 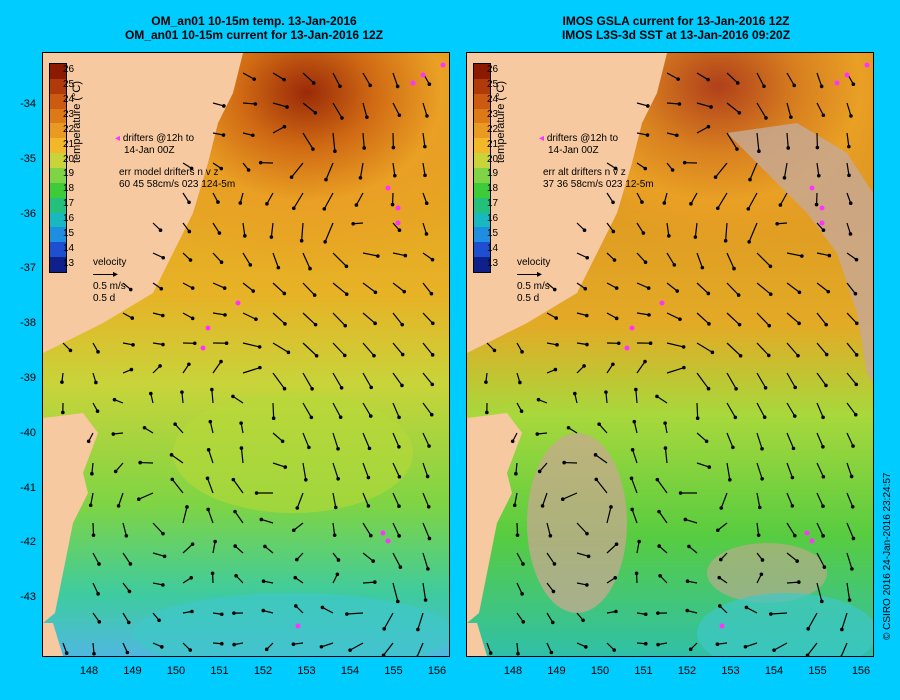 What do you see at coordinates (132, 671) in the screenshot?
I see `left-x-tick-label: 149` at bounding box center [132, 671].